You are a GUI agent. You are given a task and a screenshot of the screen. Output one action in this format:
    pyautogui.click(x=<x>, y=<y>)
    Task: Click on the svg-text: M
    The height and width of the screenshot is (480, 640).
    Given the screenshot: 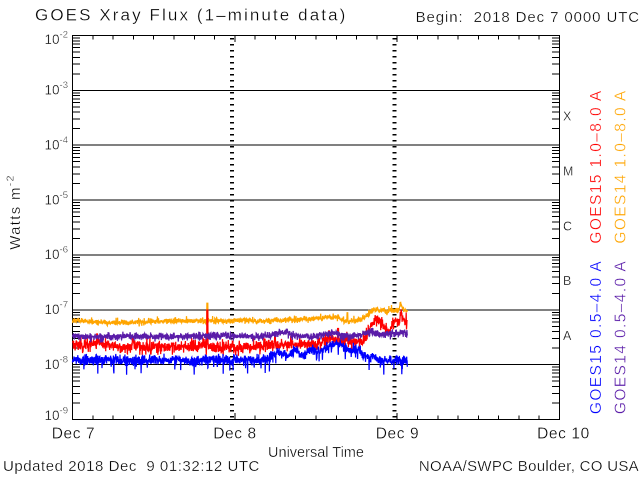 What is the action you would take?
    pyautogui.click(x=568, y=172)
    